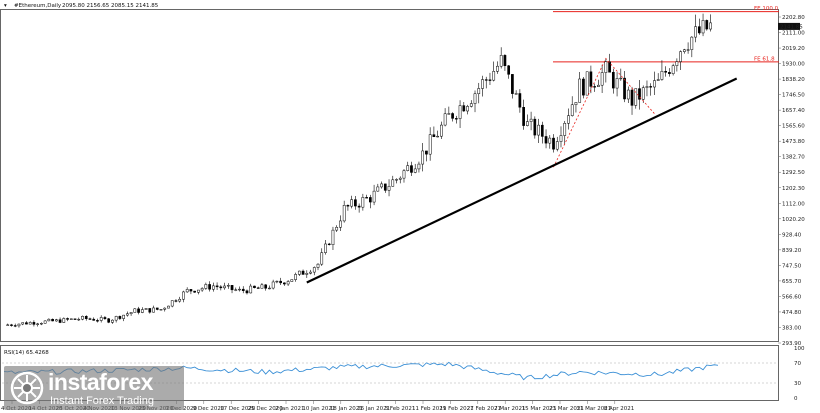 This screenshot has width=820, height=413. Describe the element at coordinates (26, 353) in the screenshot. I see `rsi-label: RSI(14) 65.4268` at that location.